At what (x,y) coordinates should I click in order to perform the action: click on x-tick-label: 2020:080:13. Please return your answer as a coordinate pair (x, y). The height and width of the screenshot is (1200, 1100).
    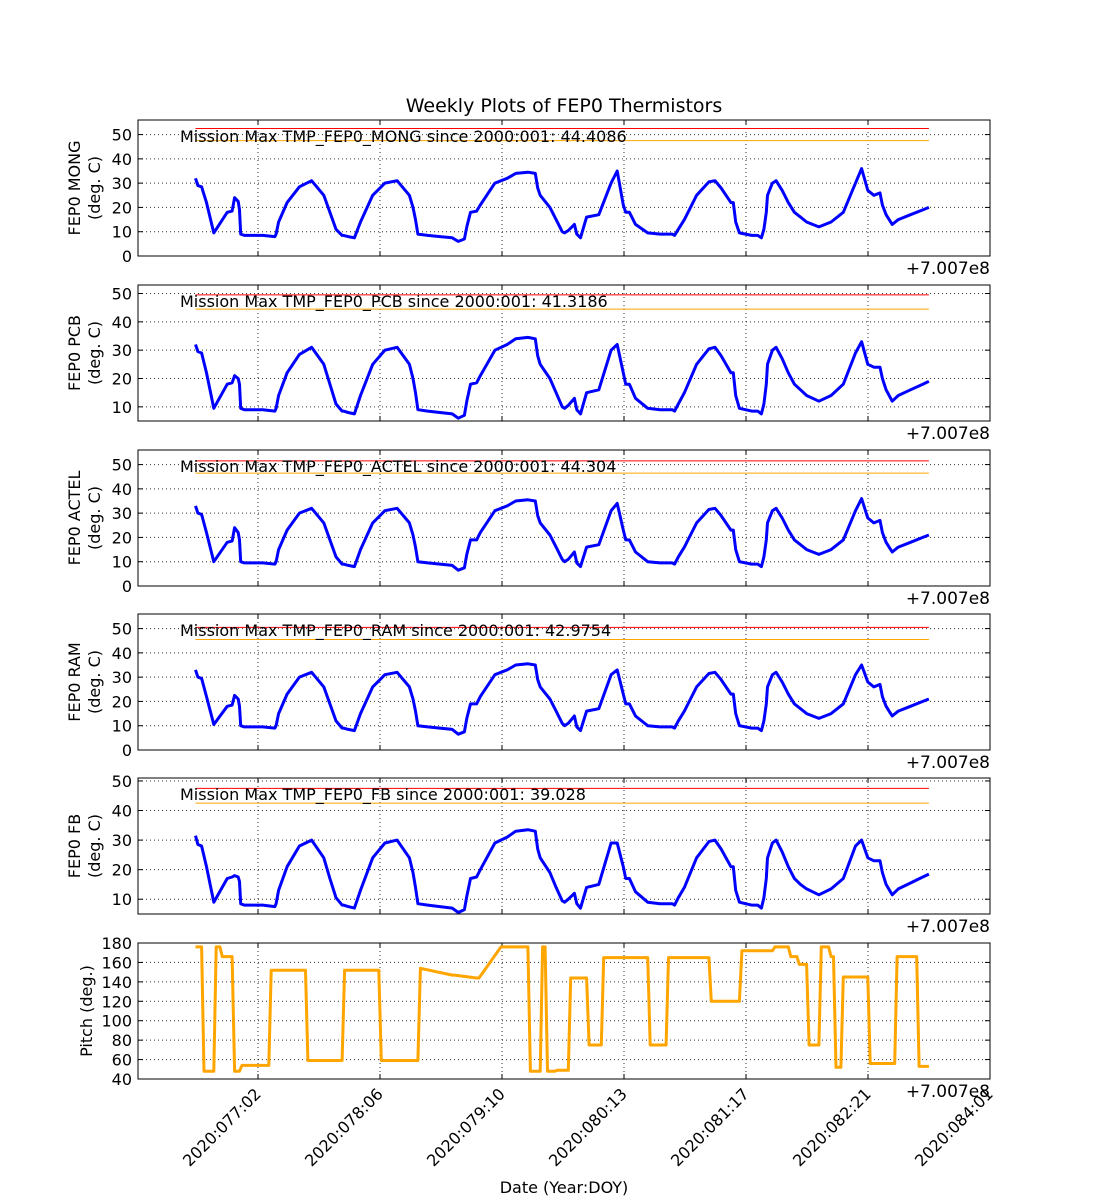
    Looking at the image, I should click on (588, 1127).